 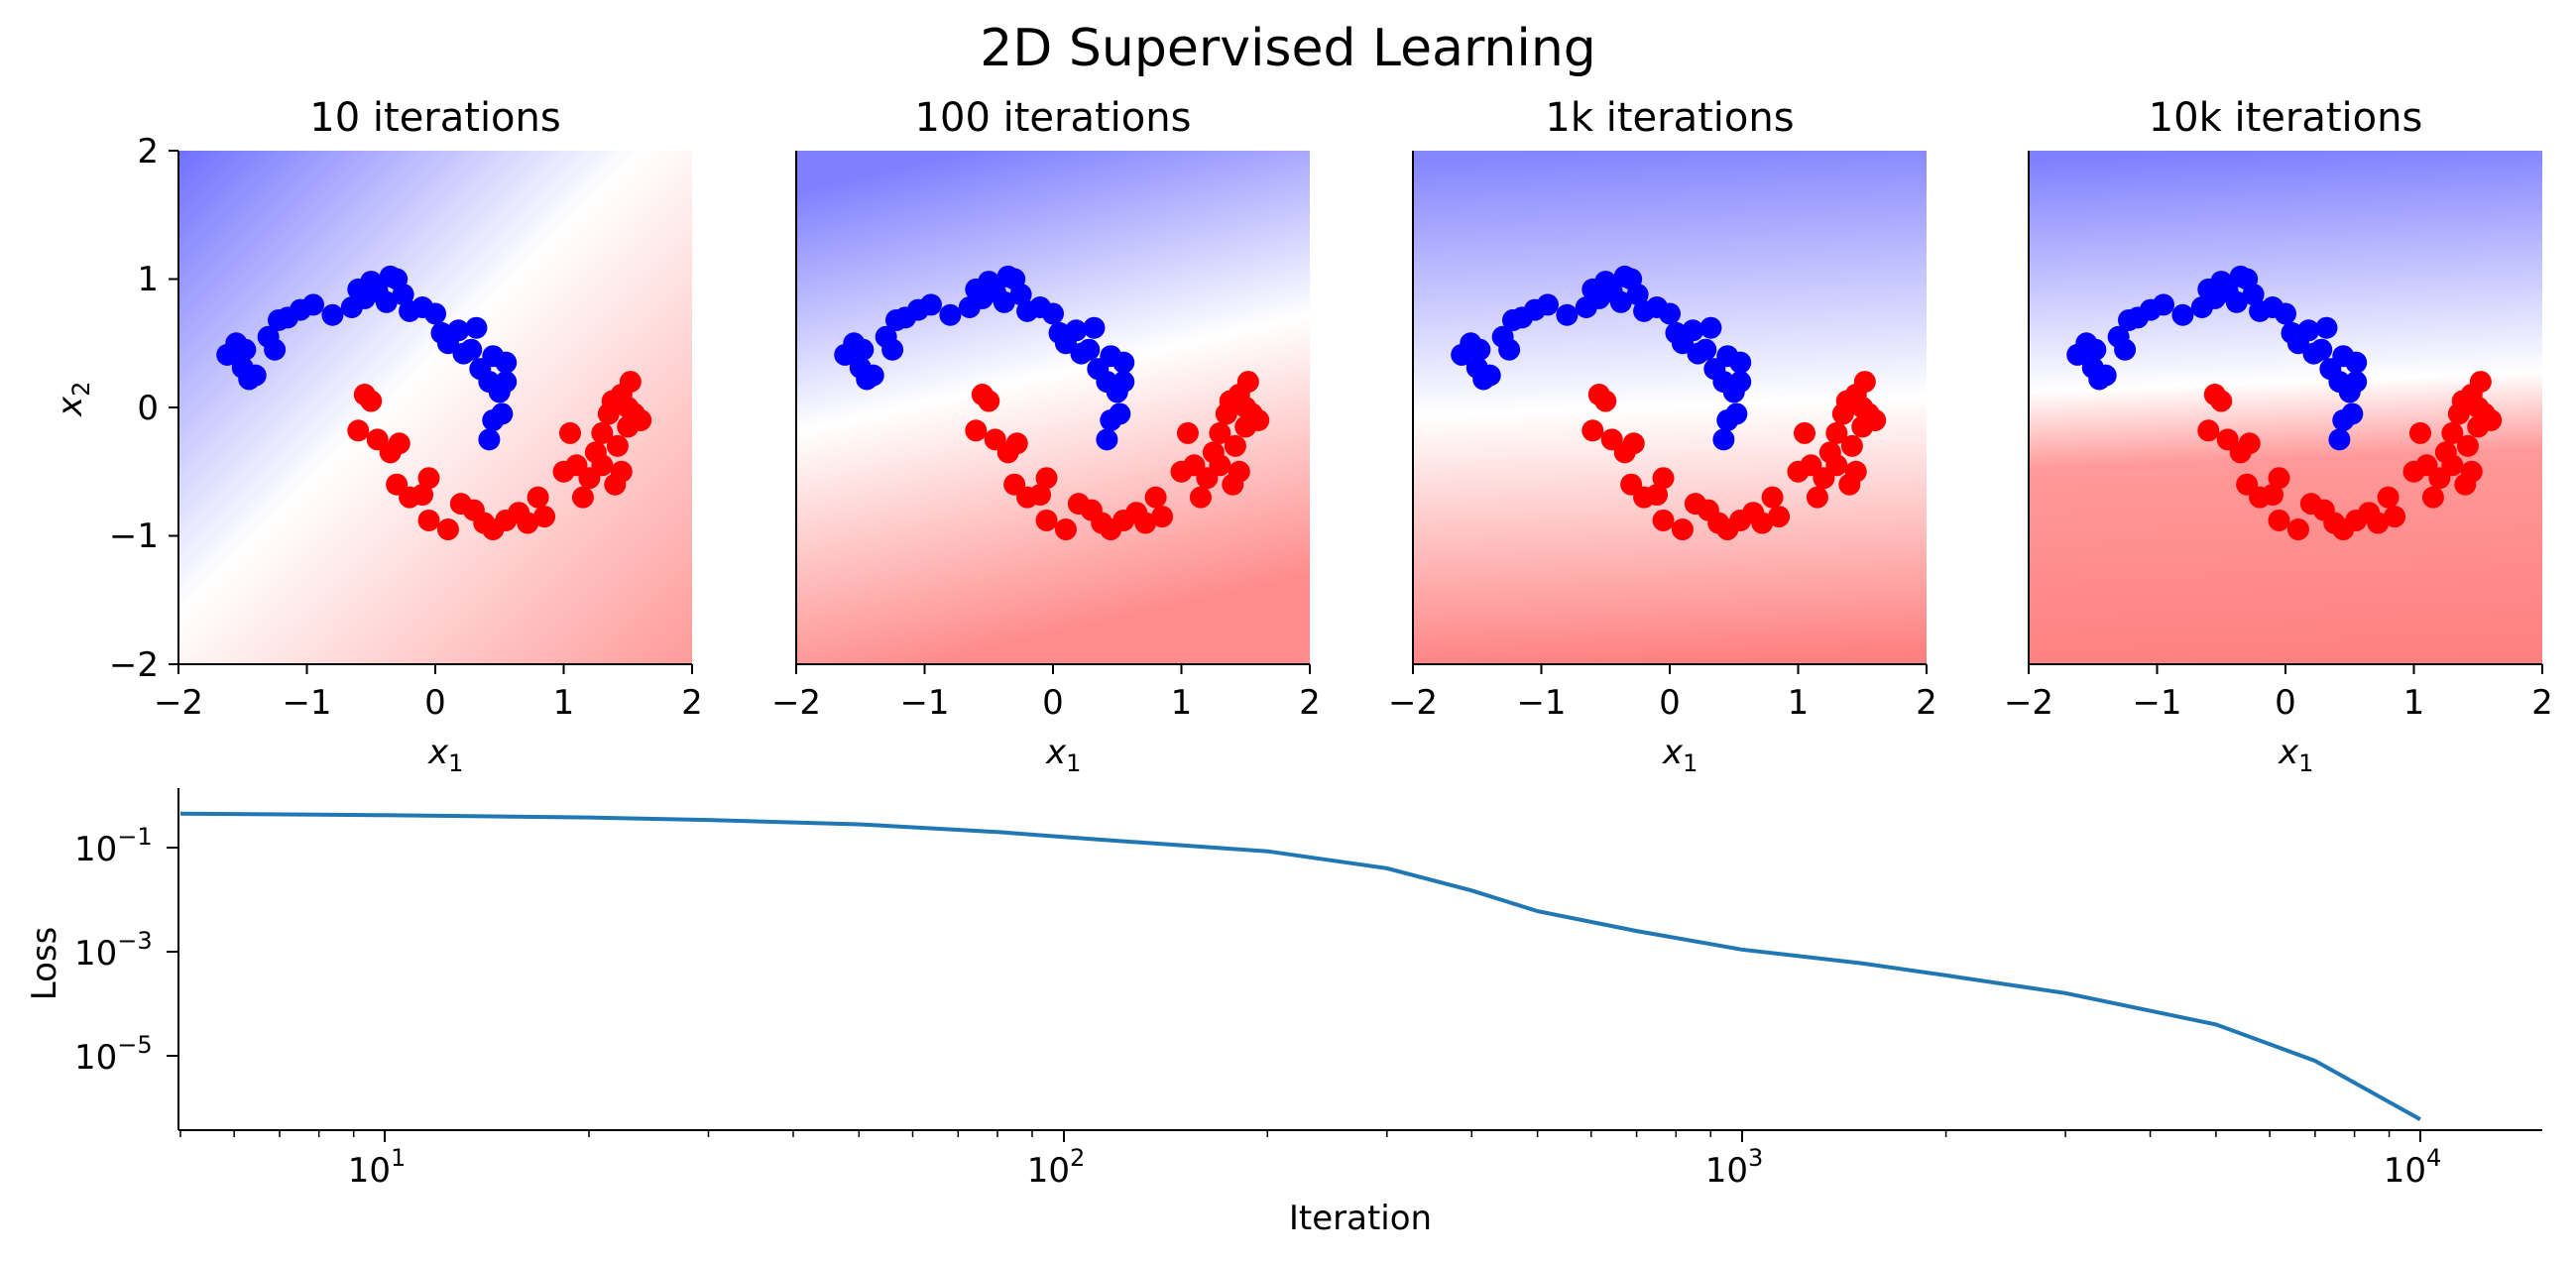 What do you see at coordinates (1413, 703) in the screenshot?
I see `panel-3-xtick-label: −2` at bounding box center [1413, 703].